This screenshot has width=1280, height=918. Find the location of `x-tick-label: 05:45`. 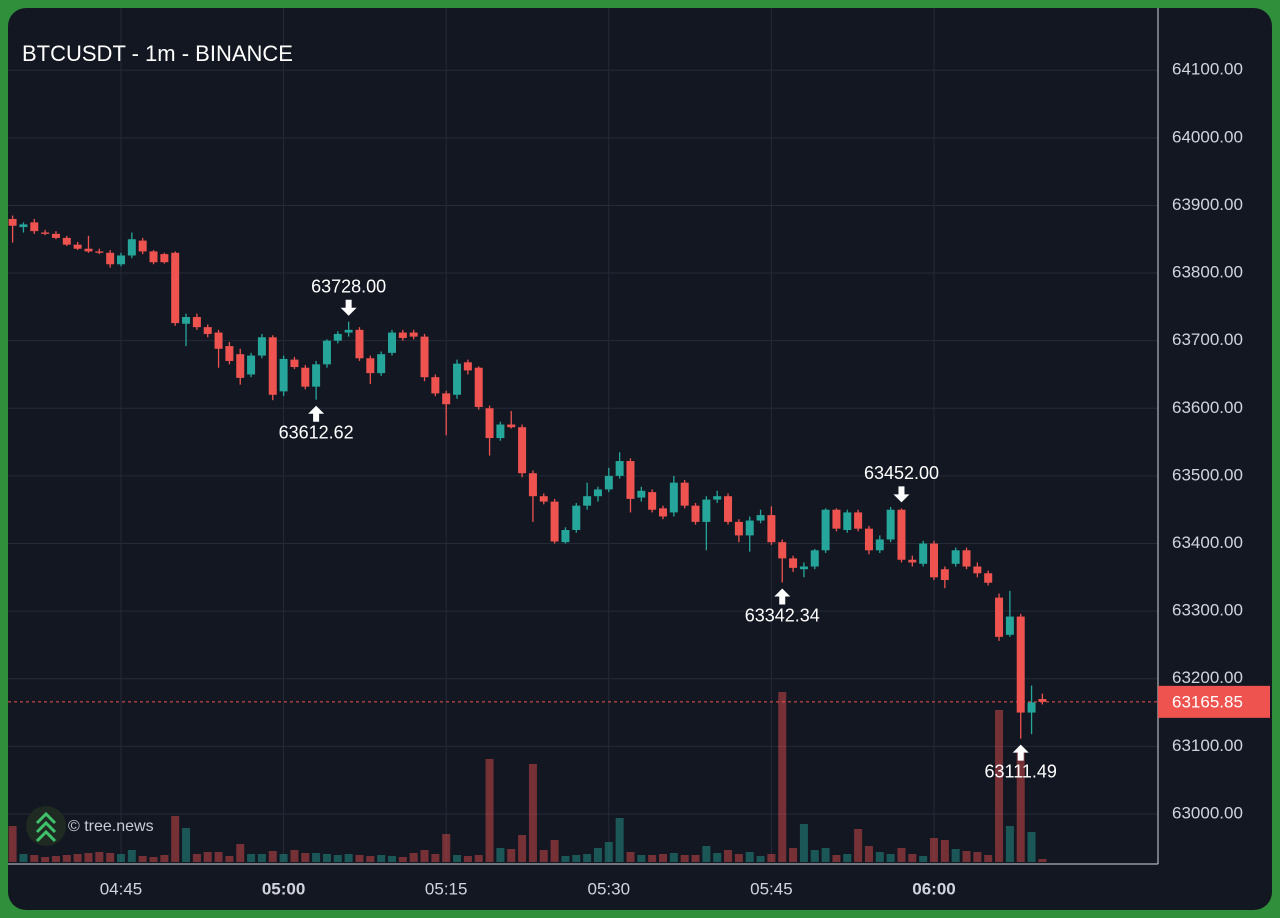

x-tick-label: 05:45 is located at coordinates (771, 888).